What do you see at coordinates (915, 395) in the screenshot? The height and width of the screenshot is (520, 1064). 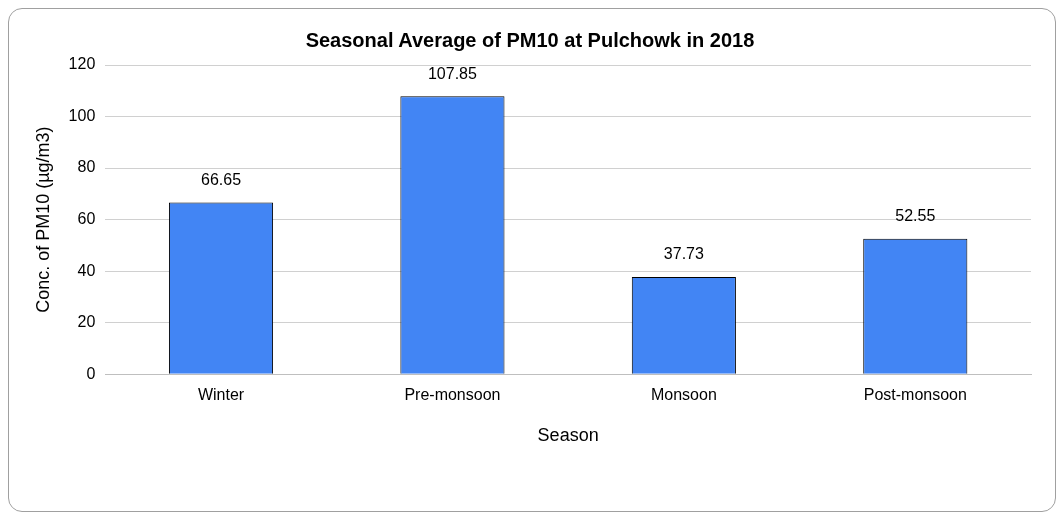 I see `x-tick-label: Post-monsoon` at bounding box center [915, 395].